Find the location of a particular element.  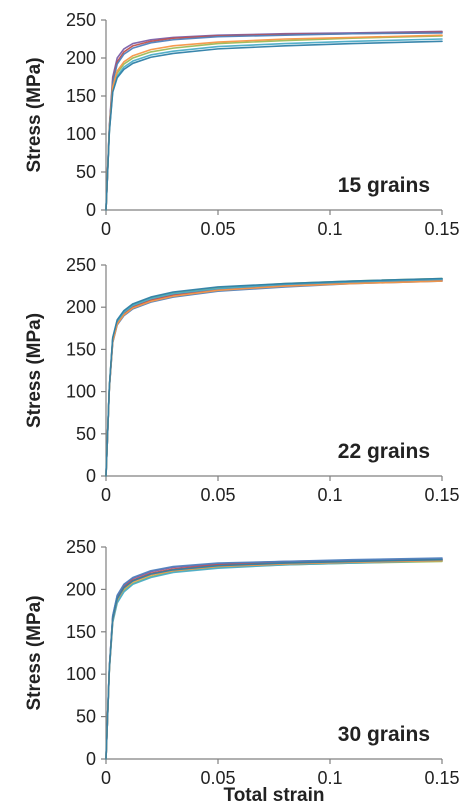

panel-annotation: 15 grains is located at coordinates (384, 185).